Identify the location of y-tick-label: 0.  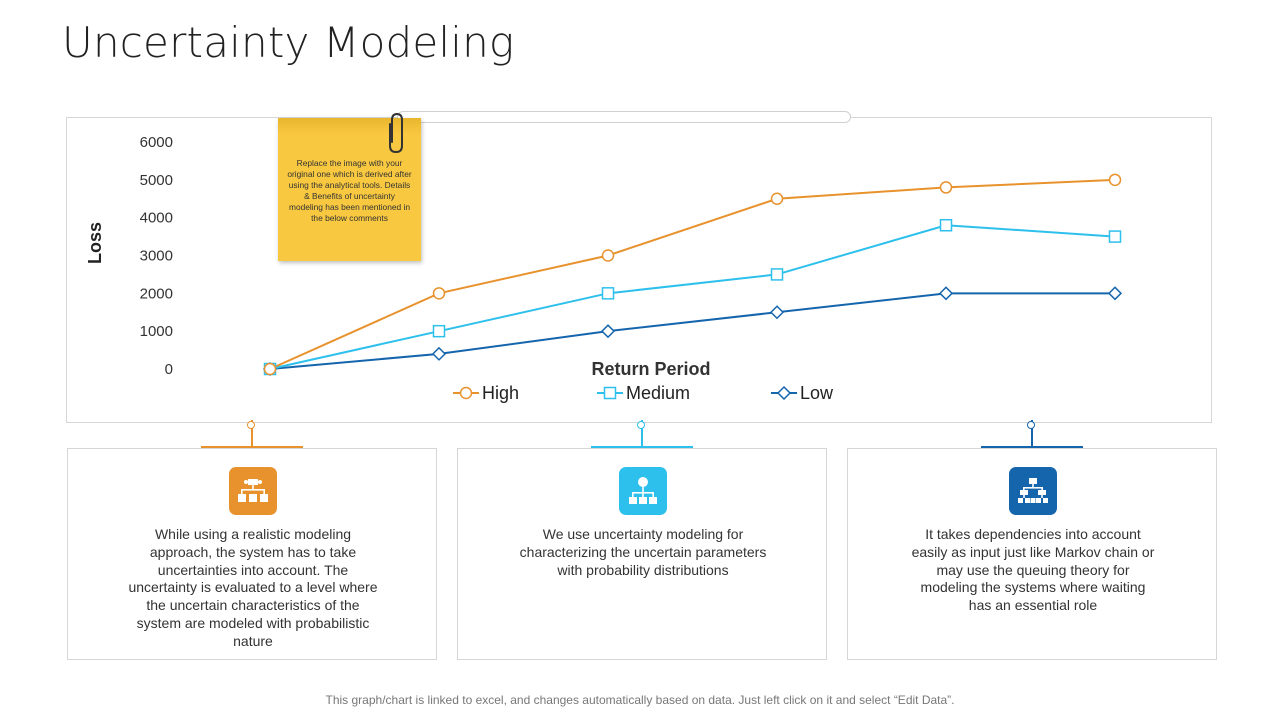
(169, 369).